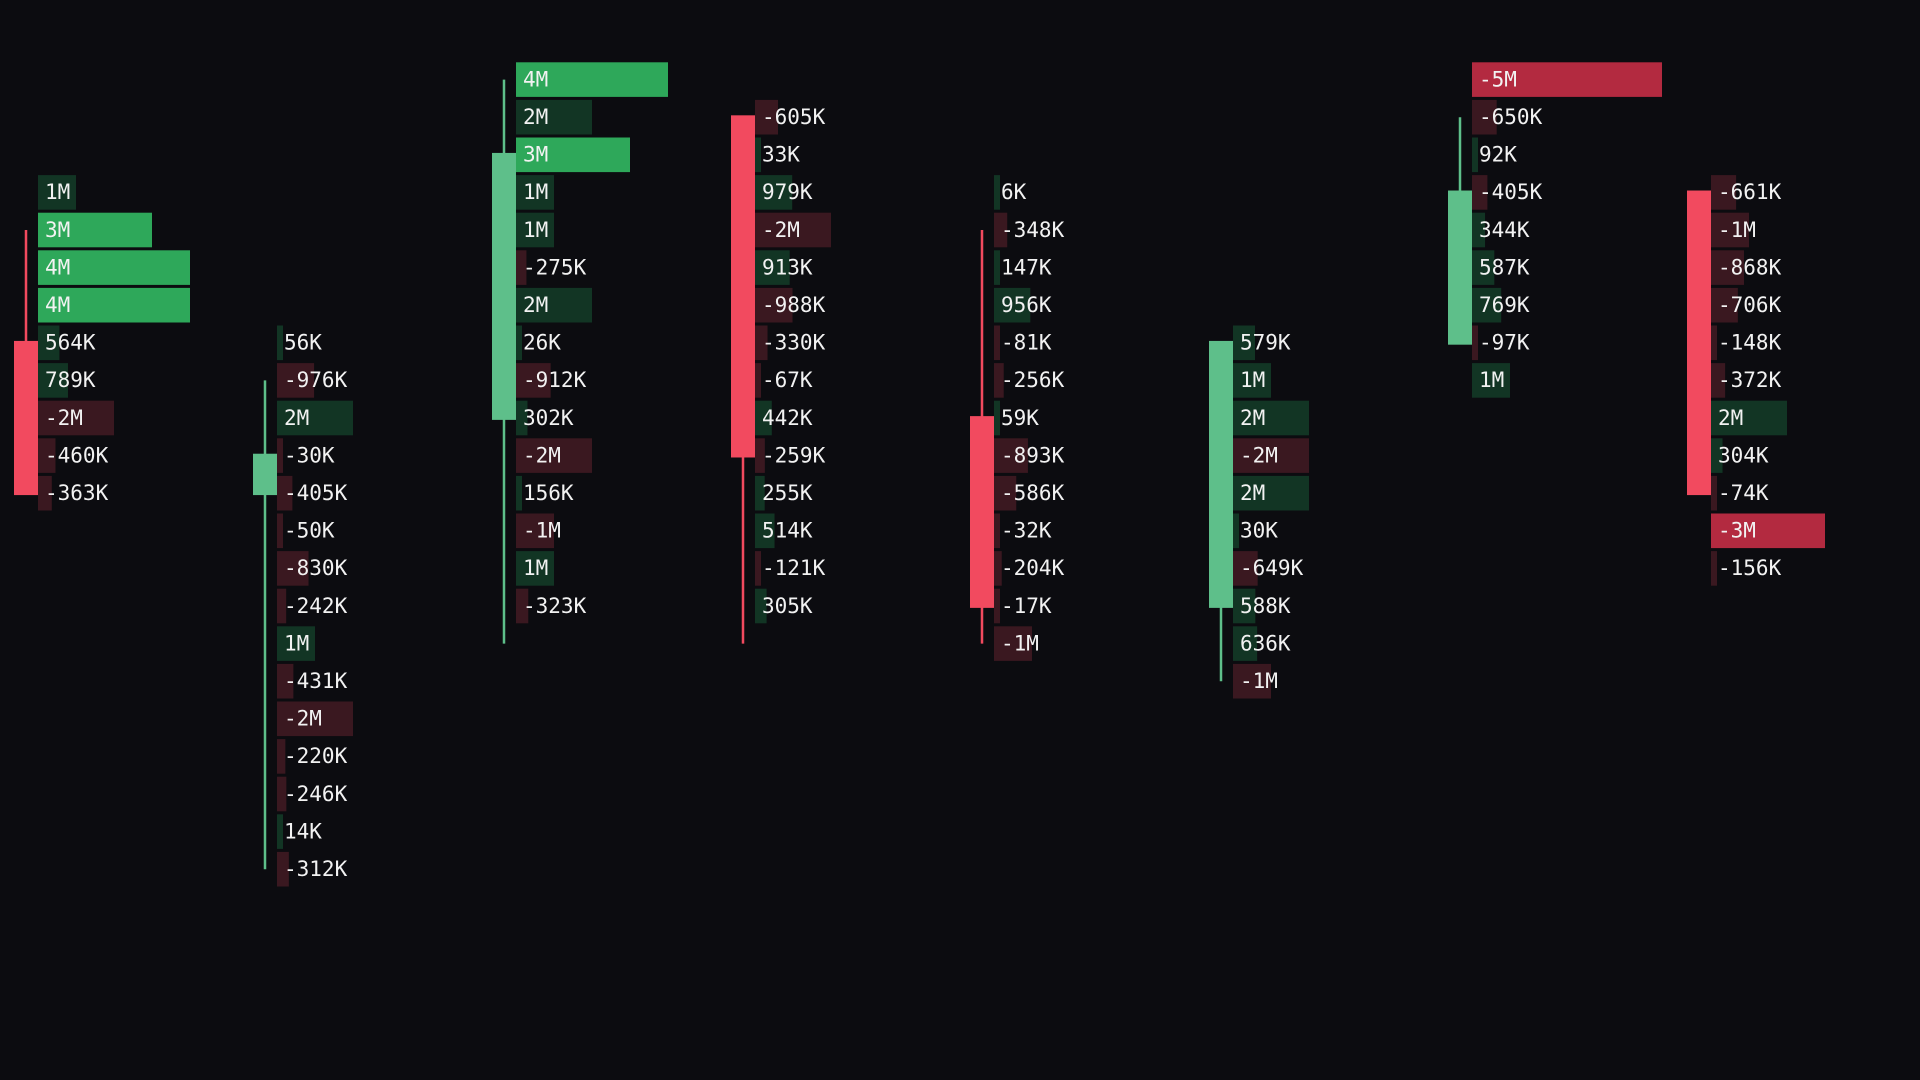  What do you see at coordinates (781, 155) in the screenshot?
I see `volume-label-4-2: 33K` at bounding box center [781, 155].